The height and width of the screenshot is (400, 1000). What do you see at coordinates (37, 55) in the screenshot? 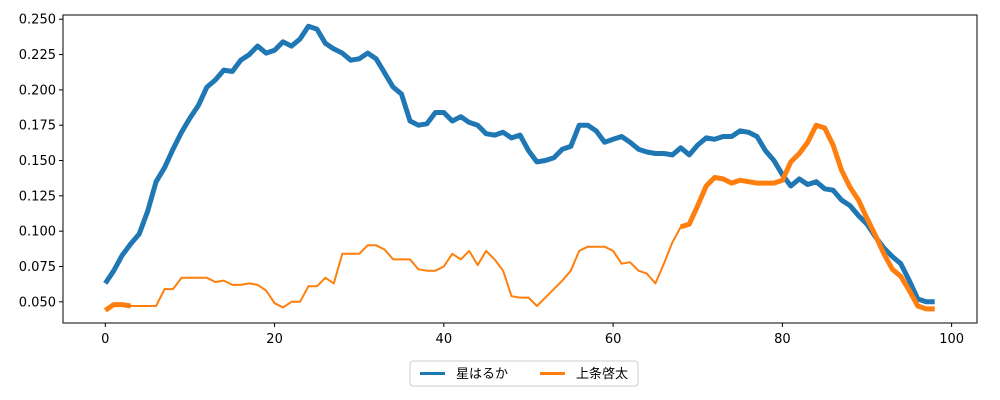
I see `y-tick-label: 0.225` at bounding box center [37, 55].